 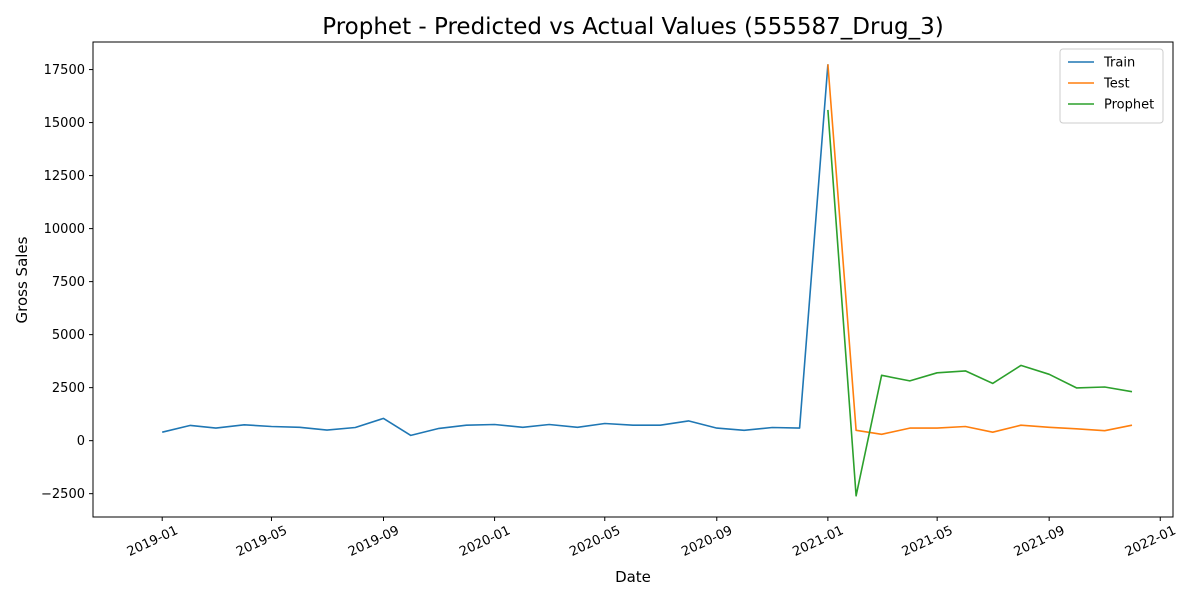 I want to click on y-axis: −2500 0 2500 5000 7500 10000 12500 15000 17500, so click(x=67, y=282).